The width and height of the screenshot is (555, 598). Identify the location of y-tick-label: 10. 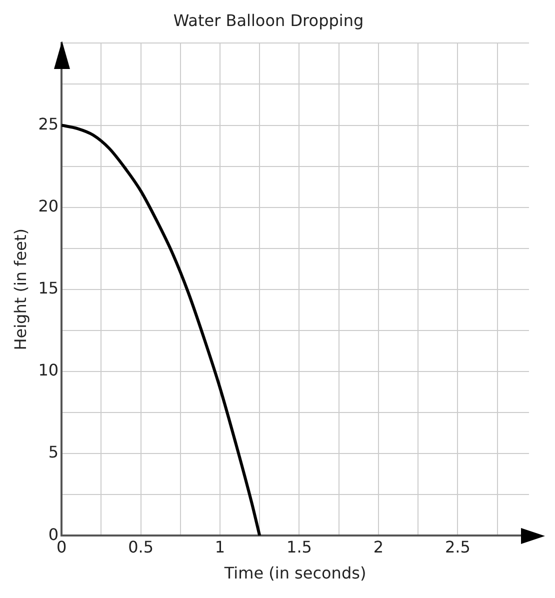
(48, 370).